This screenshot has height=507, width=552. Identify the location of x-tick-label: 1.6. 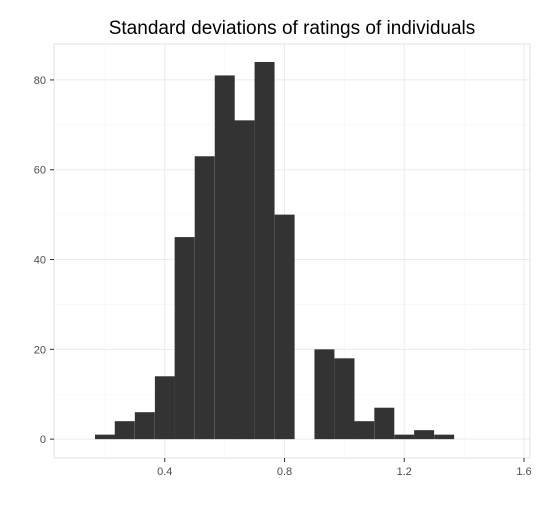
(523, 472).